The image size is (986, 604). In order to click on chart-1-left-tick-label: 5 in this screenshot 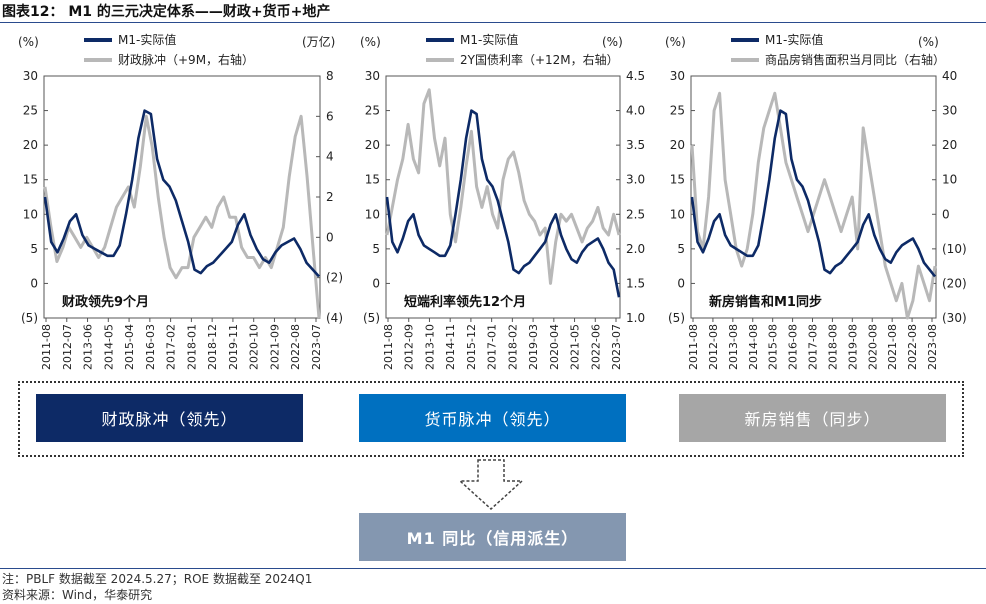, I will do `click(376, 249)`.